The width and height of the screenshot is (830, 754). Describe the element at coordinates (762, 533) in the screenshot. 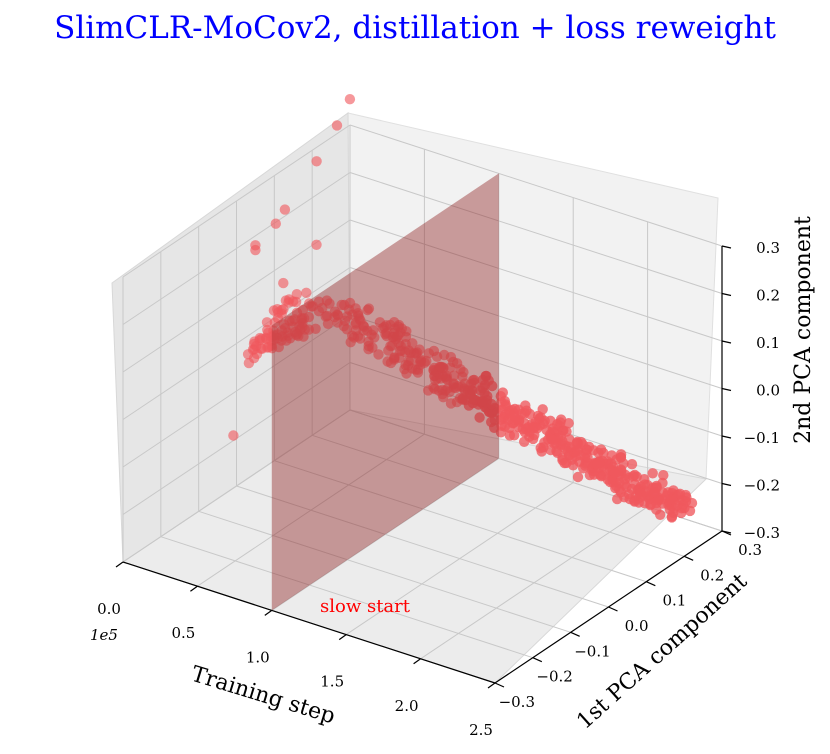

I see `z-tick-label: −0.3` at that location.